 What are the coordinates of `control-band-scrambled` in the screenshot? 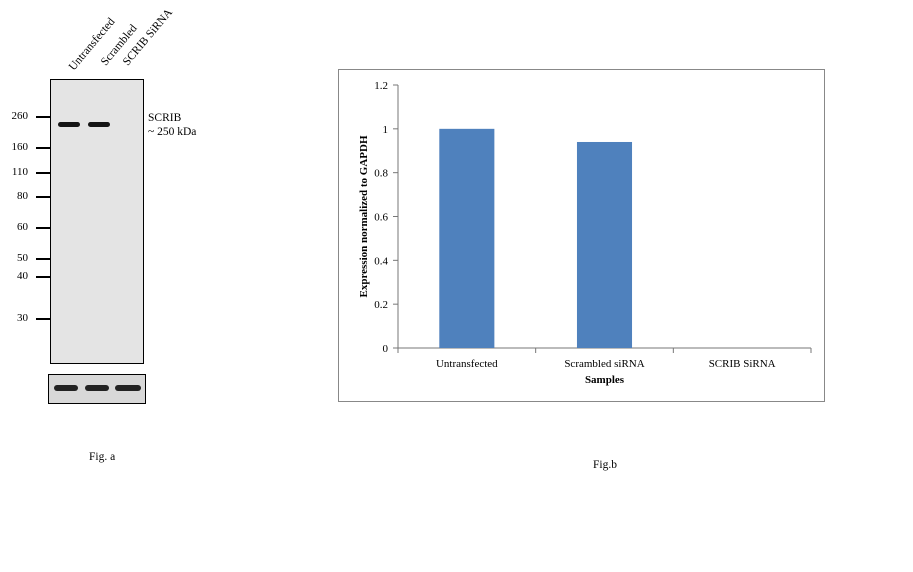 It's located at (97, 388).